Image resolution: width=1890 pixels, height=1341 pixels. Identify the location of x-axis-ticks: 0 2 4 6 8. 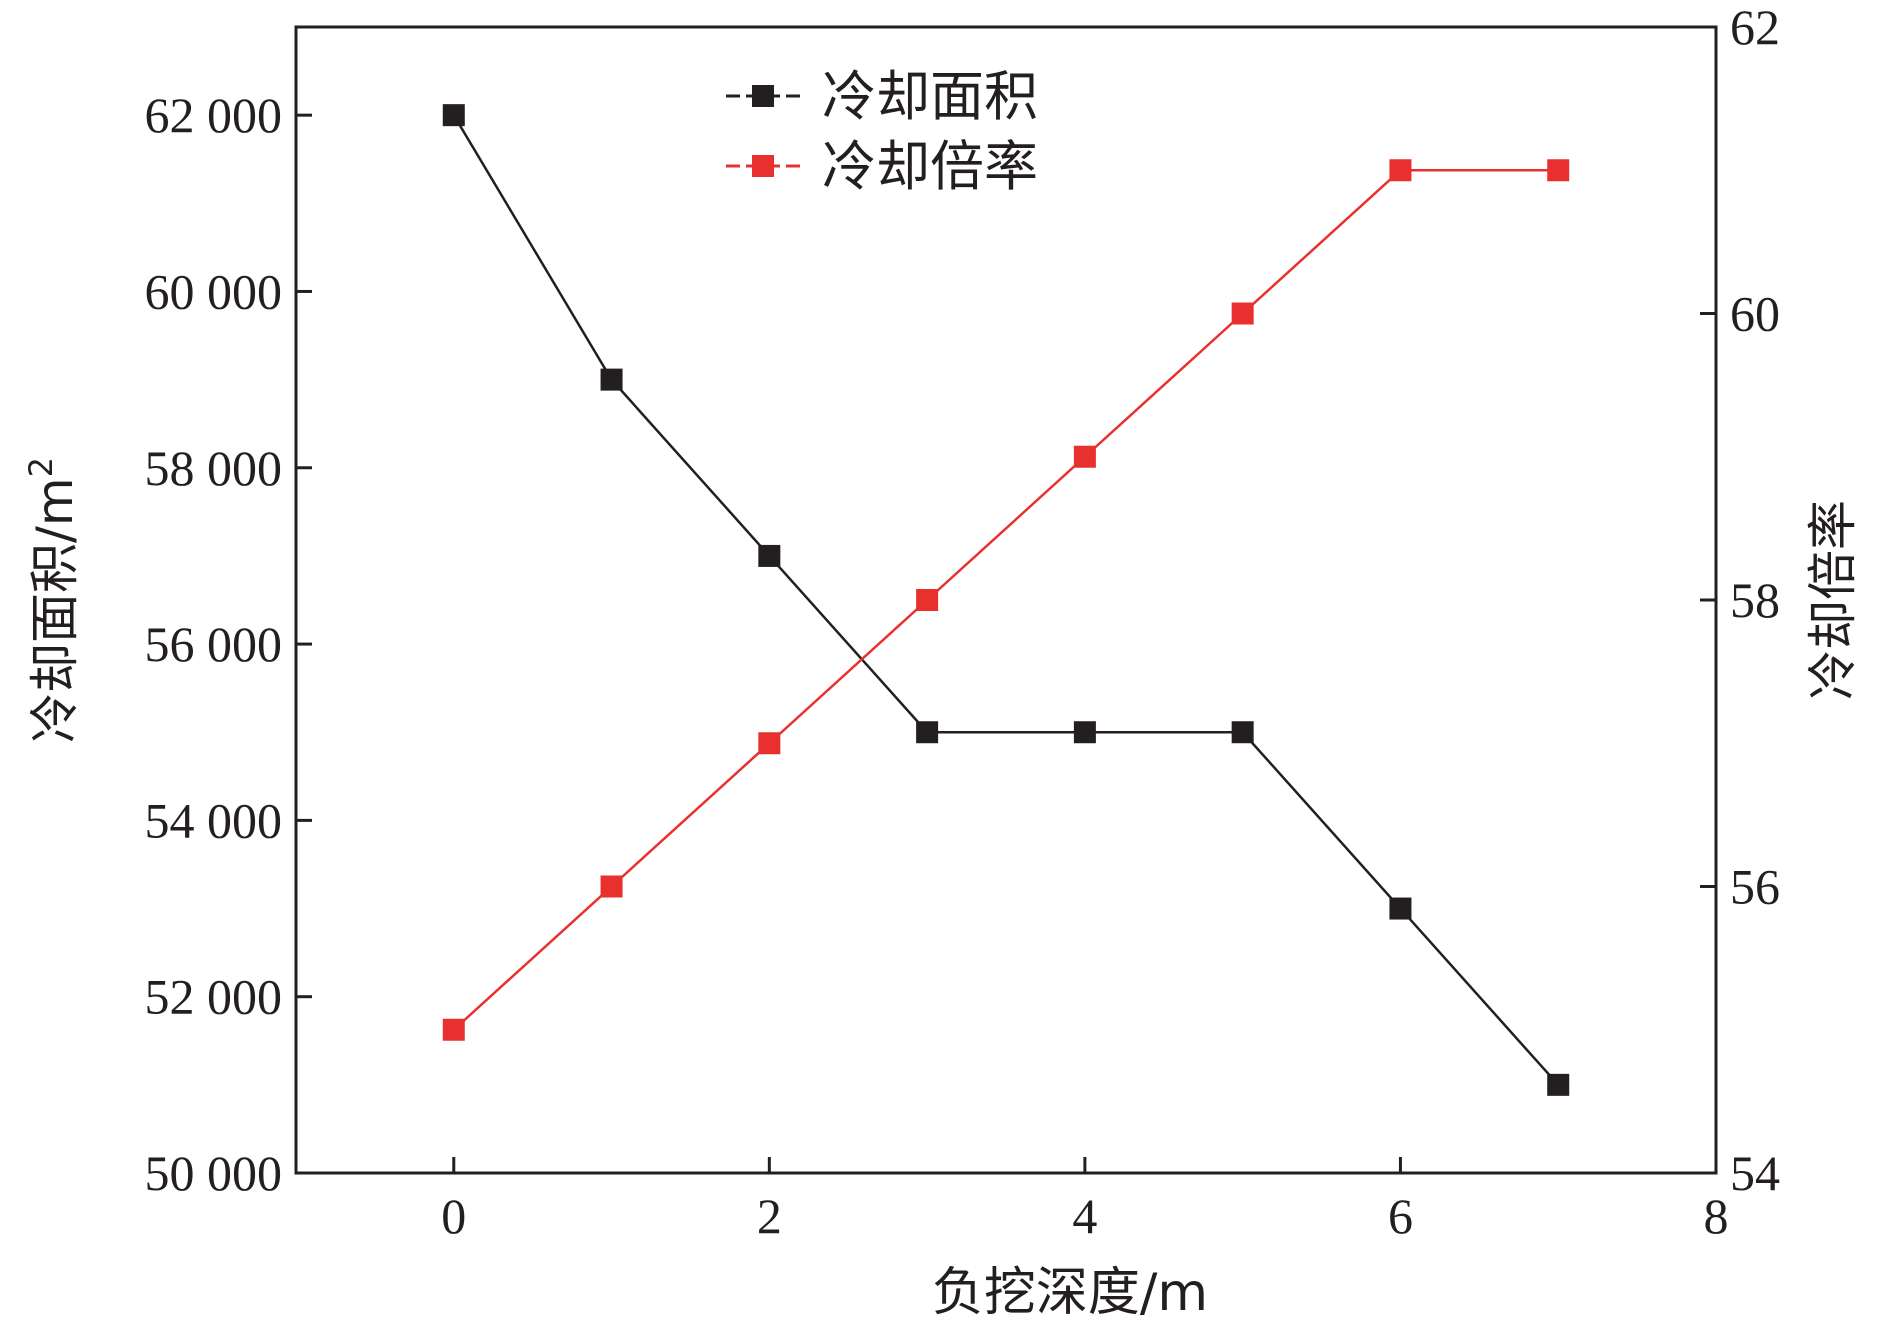
(1085, 1200).